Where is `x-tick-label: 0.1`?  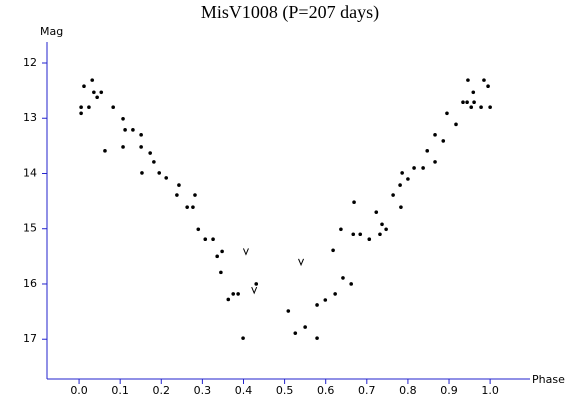 x-tick-label: 0.1 is located at coordinates (120, 390).